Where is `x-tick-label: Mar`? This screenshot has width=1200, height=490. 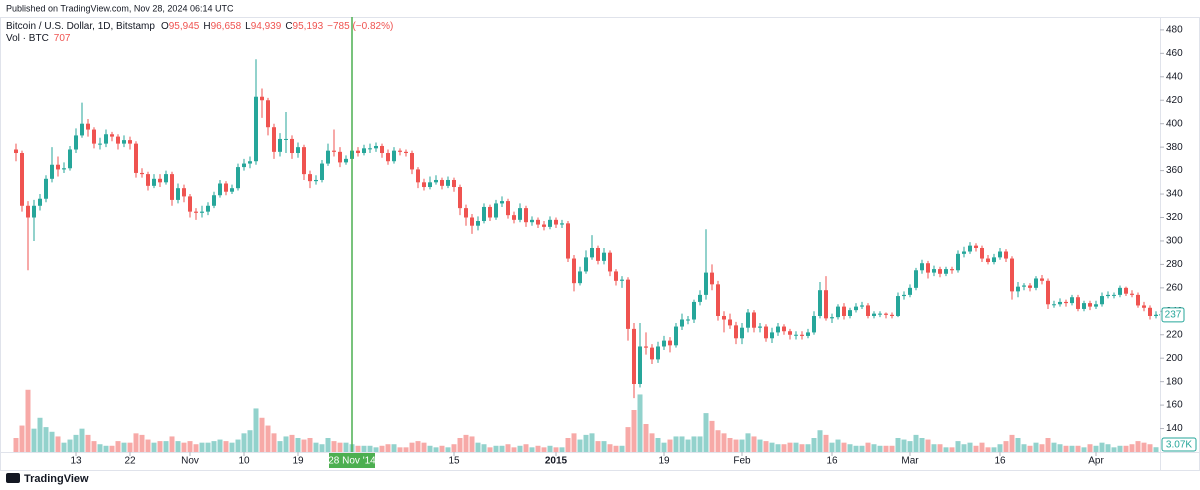
x-tick-label: Mar is located at coordinates (910, 461).